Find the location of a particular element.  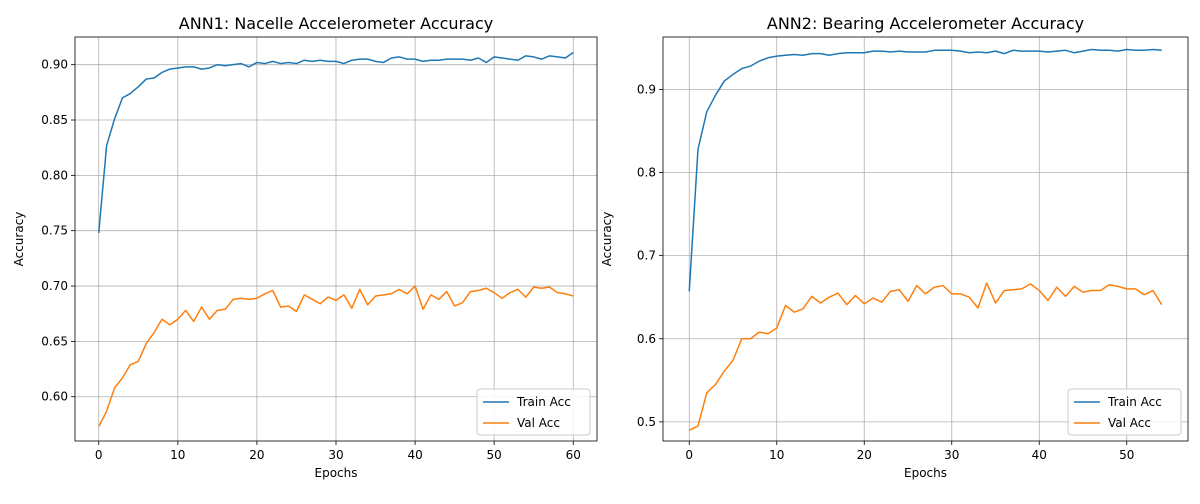

y-tick-label: 0.65 is located at coordinates (54, 341).